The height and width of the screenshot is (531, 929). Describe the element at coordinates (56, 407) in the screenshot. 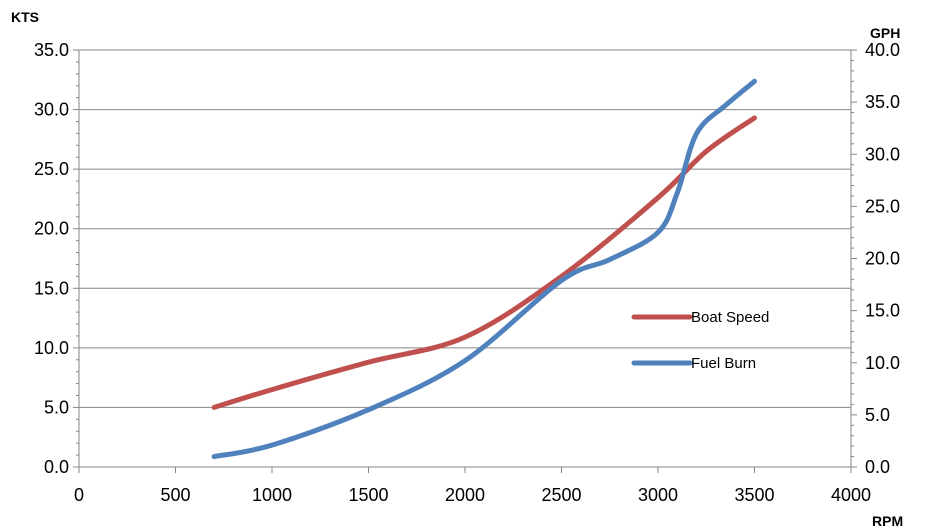

I see `y-tick-label-1: 5.0` at that location.